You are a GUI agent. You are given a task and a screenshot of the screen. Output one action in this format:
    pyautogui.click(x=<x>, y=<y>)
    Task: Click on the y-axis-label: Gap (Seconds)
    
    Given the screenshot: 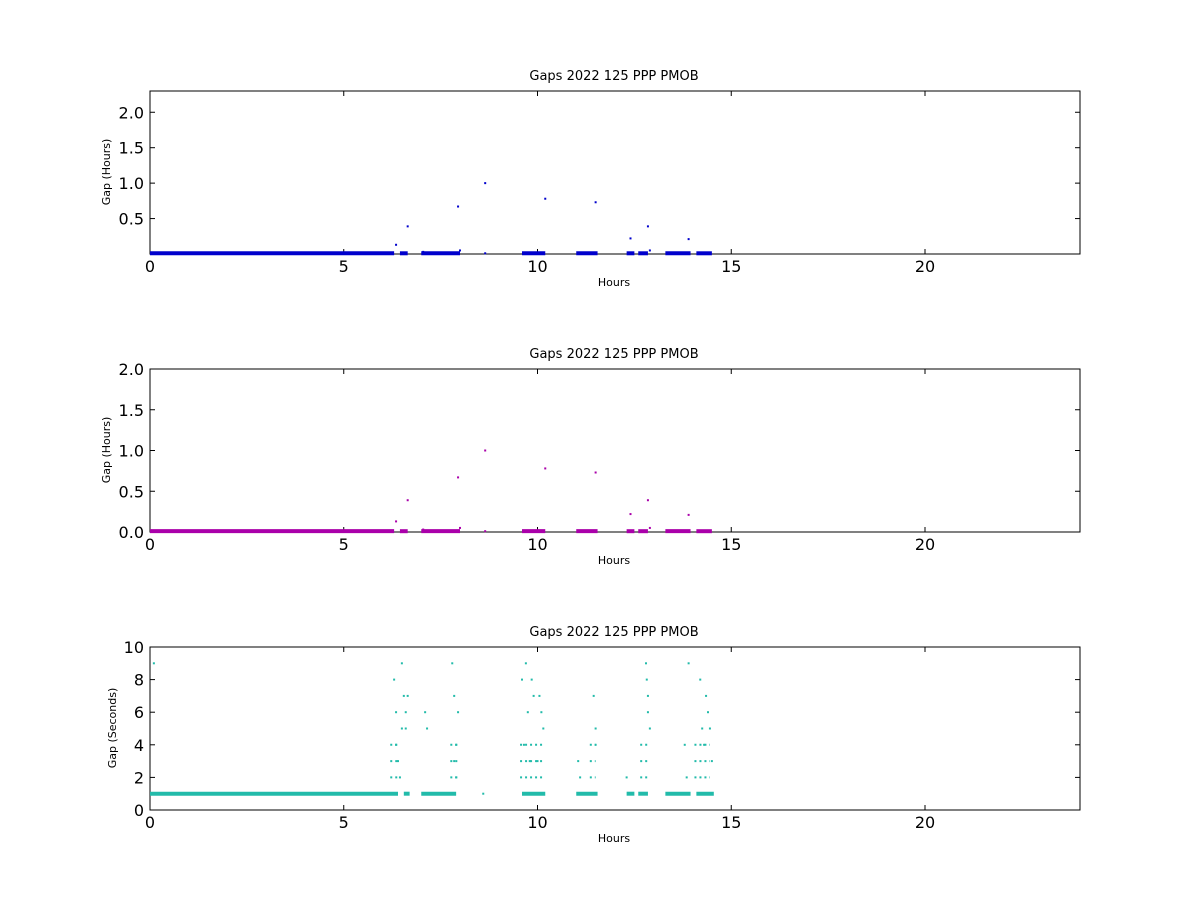 What is the action you would take?
    pyautogui.click(x=112, y=728)
    